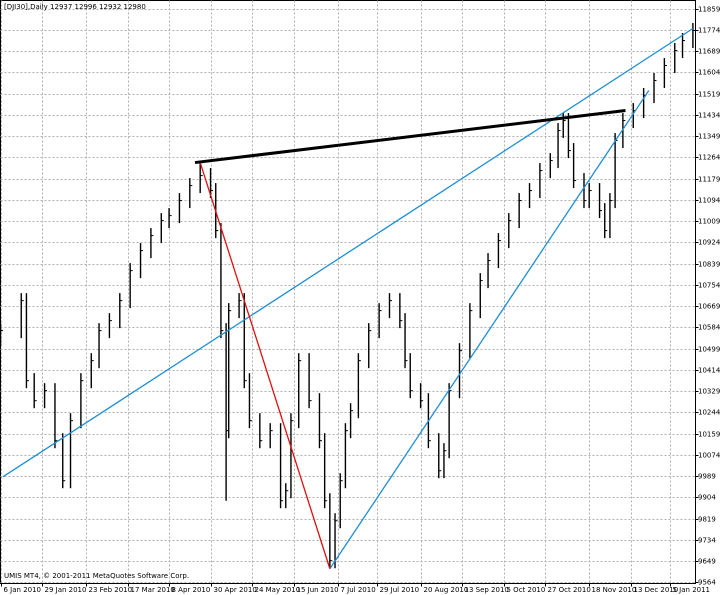 This screenshot has width=720, height=595. Describe the element at coordinates (569, 590) in the screenshot. I see `x-tick-label: 27 Oct 2010` at that location.